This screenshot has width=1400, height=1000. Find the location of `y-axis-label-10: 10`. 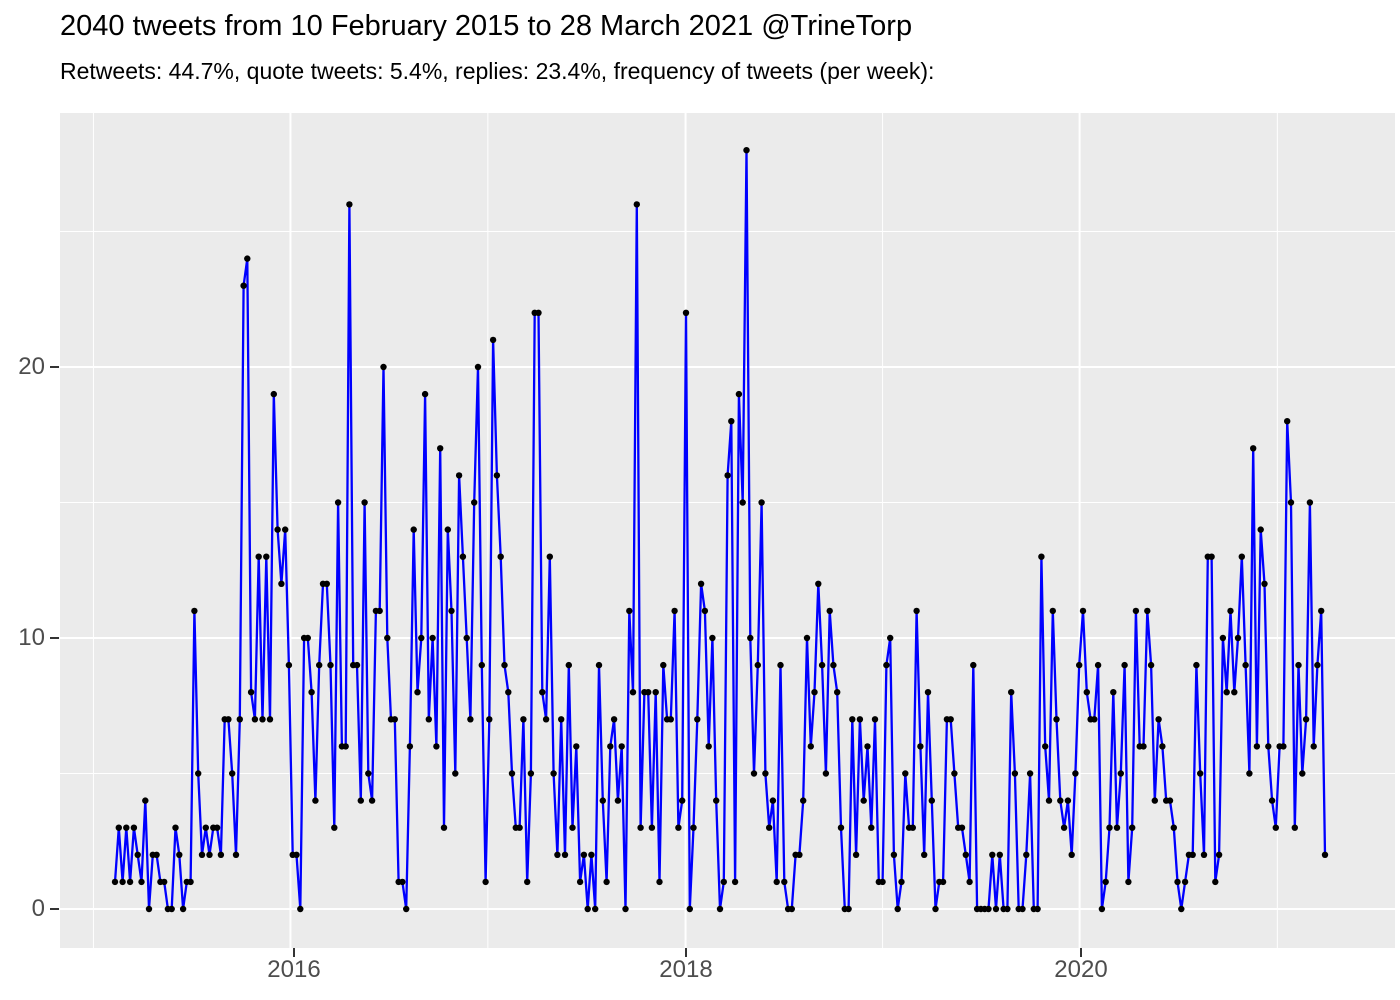

y-axis-label-10: 10 is located at coordinates (31, 637).